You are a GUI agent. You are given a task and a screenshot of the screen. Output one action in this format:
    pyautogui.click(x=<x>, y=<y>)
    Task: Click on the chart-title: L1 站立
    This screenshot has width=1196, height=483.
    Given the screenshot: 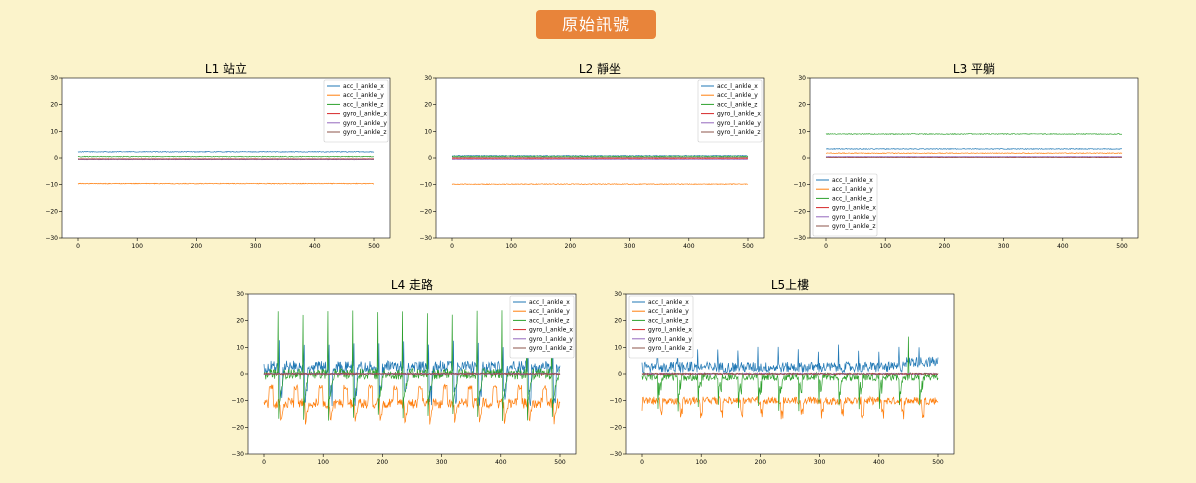 What is the action you would take?
    pyautogui.click(x=226, y=68)
    